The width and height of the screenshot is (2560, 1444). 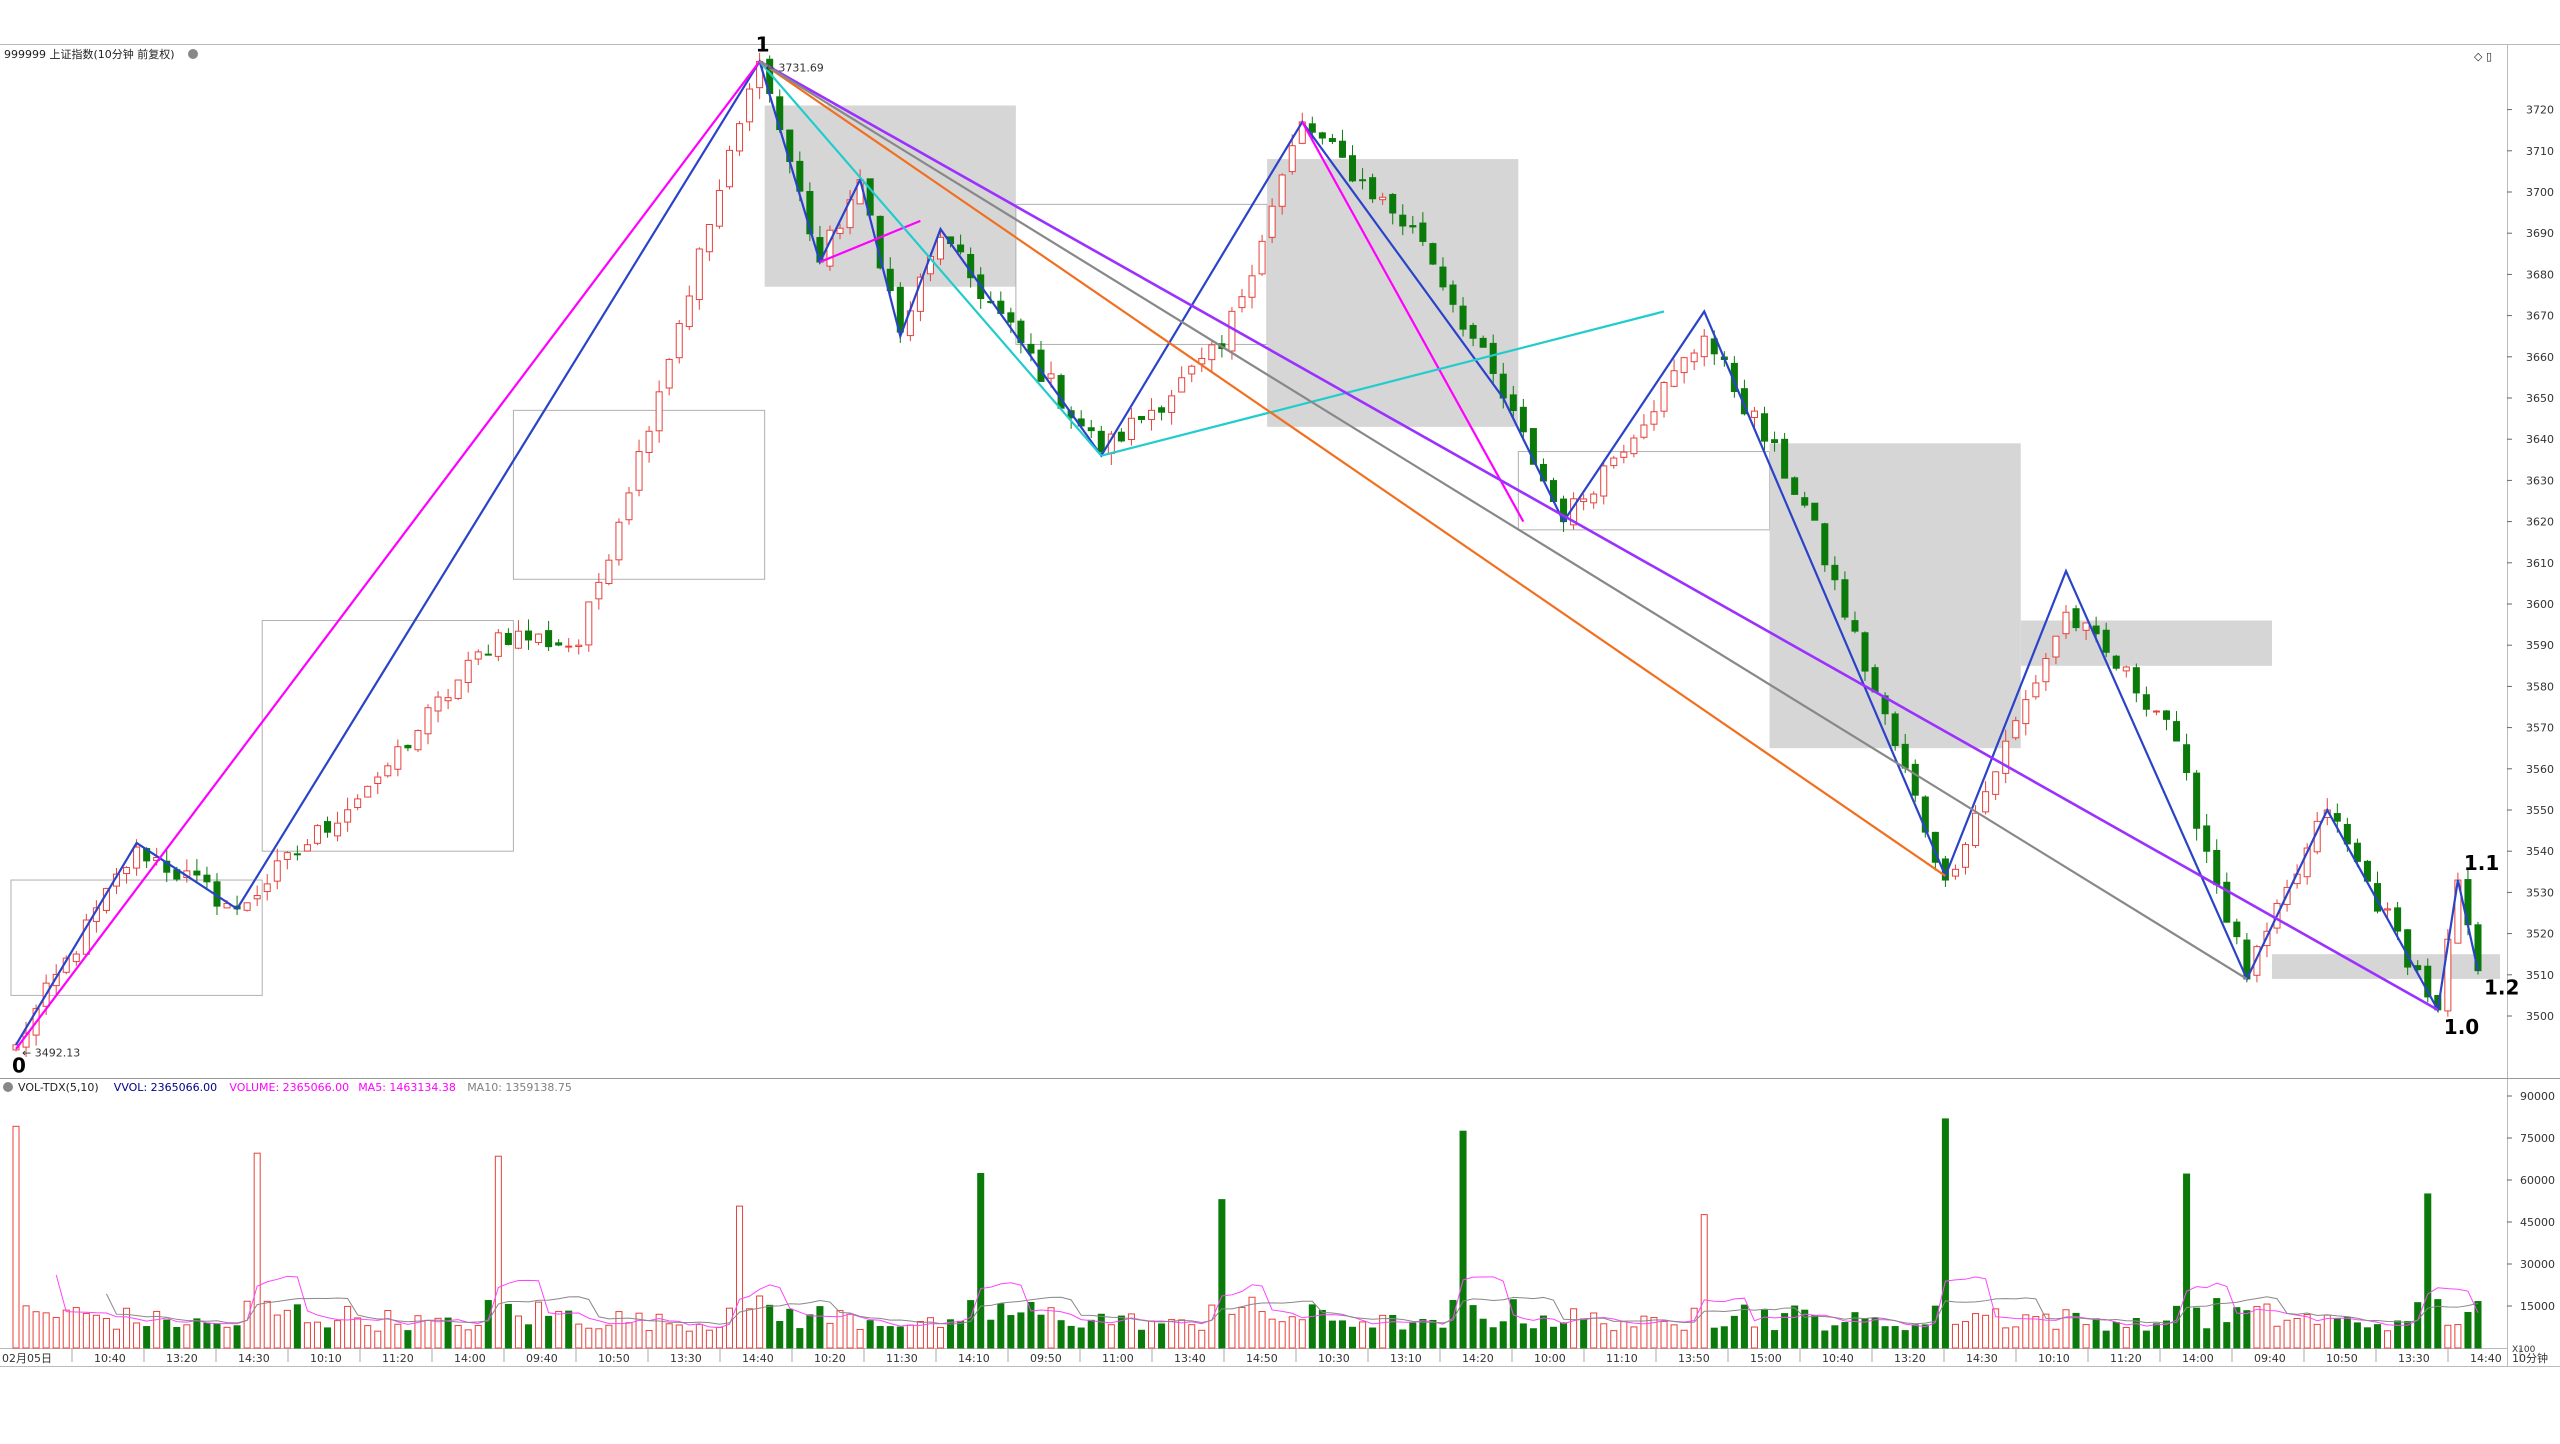 What do you see at coordinates (2483, 56) in the screenshot?
I see `window-controls: ◇ ▯` at bounding box center [2483, 56].